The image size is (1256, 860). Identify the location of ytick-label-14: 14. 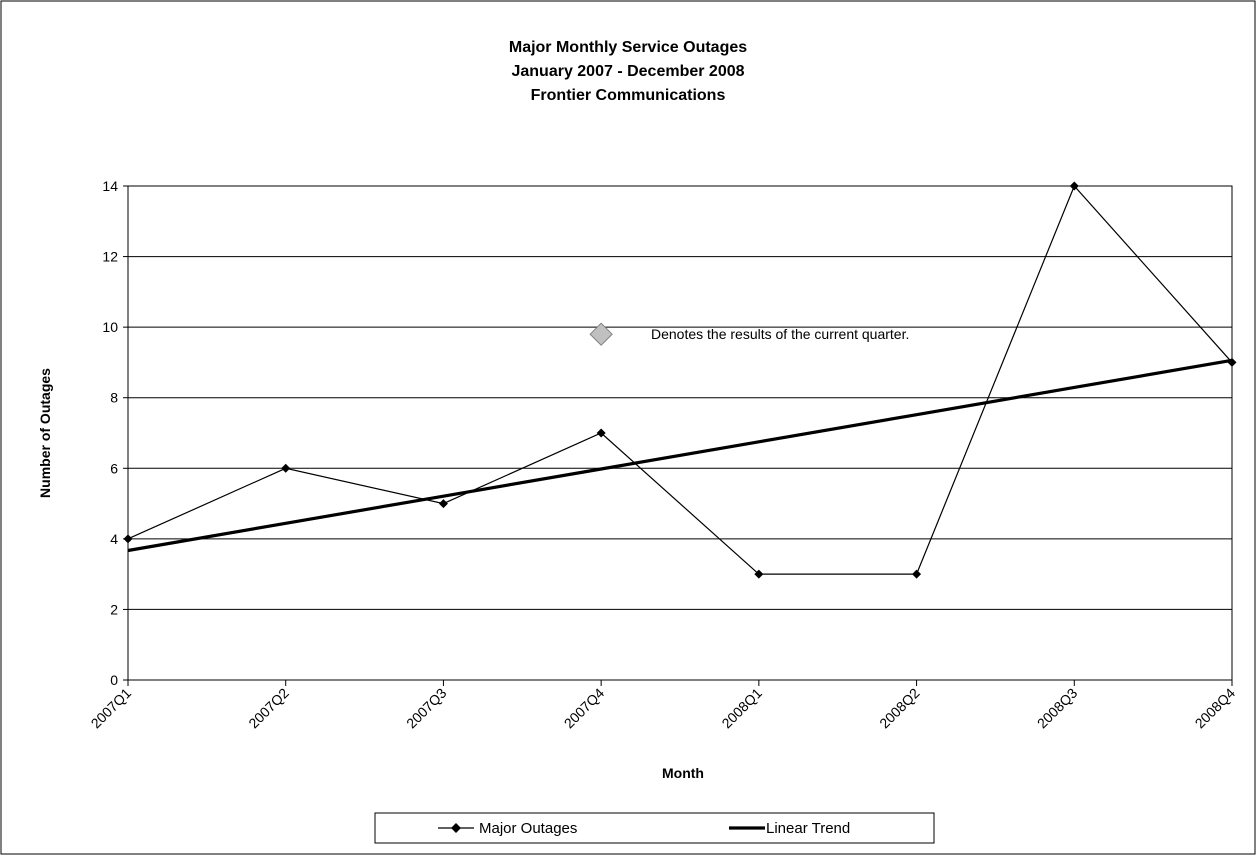
(110, 186).